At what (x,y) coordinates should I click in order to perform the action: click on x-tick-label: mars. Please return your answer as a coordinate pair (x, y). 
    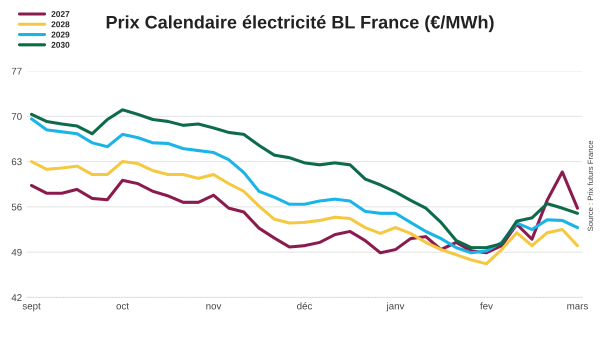
    Looking at the image, I should click on (577, 307).